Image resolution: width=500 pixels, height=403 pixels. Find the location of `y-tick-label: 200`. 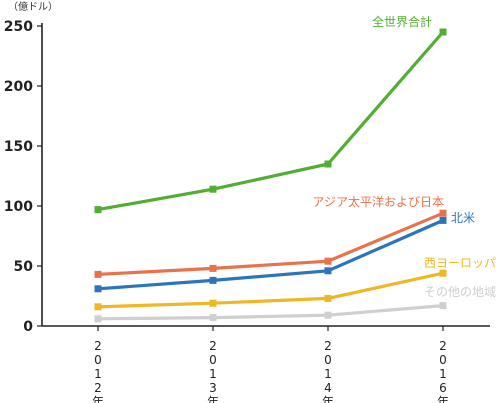

y-tick-label: 200 is located at coordinates (18, 87).